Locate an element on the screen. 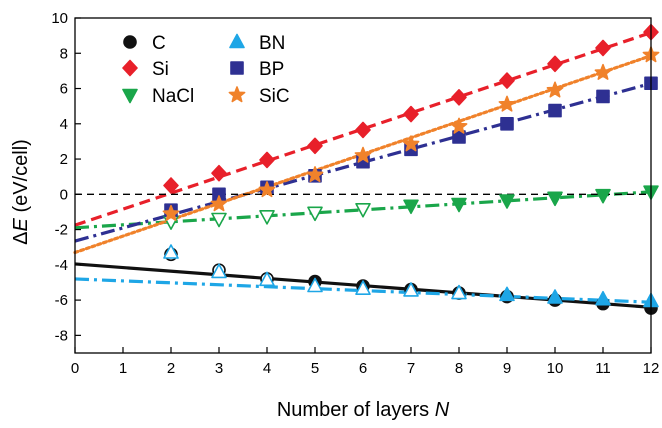  y-axis-title: ΔE (eV/cell) is located at coordinates (21, 192).